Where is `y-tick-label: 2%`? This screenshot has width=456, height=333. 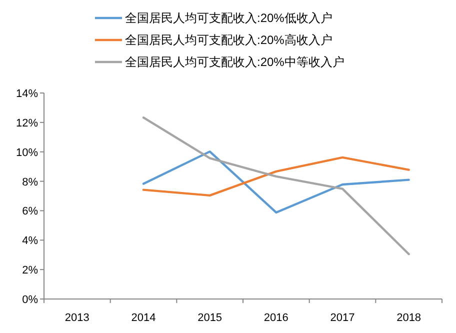 y-tick-label: 2% is located at coordinates (30, 270).